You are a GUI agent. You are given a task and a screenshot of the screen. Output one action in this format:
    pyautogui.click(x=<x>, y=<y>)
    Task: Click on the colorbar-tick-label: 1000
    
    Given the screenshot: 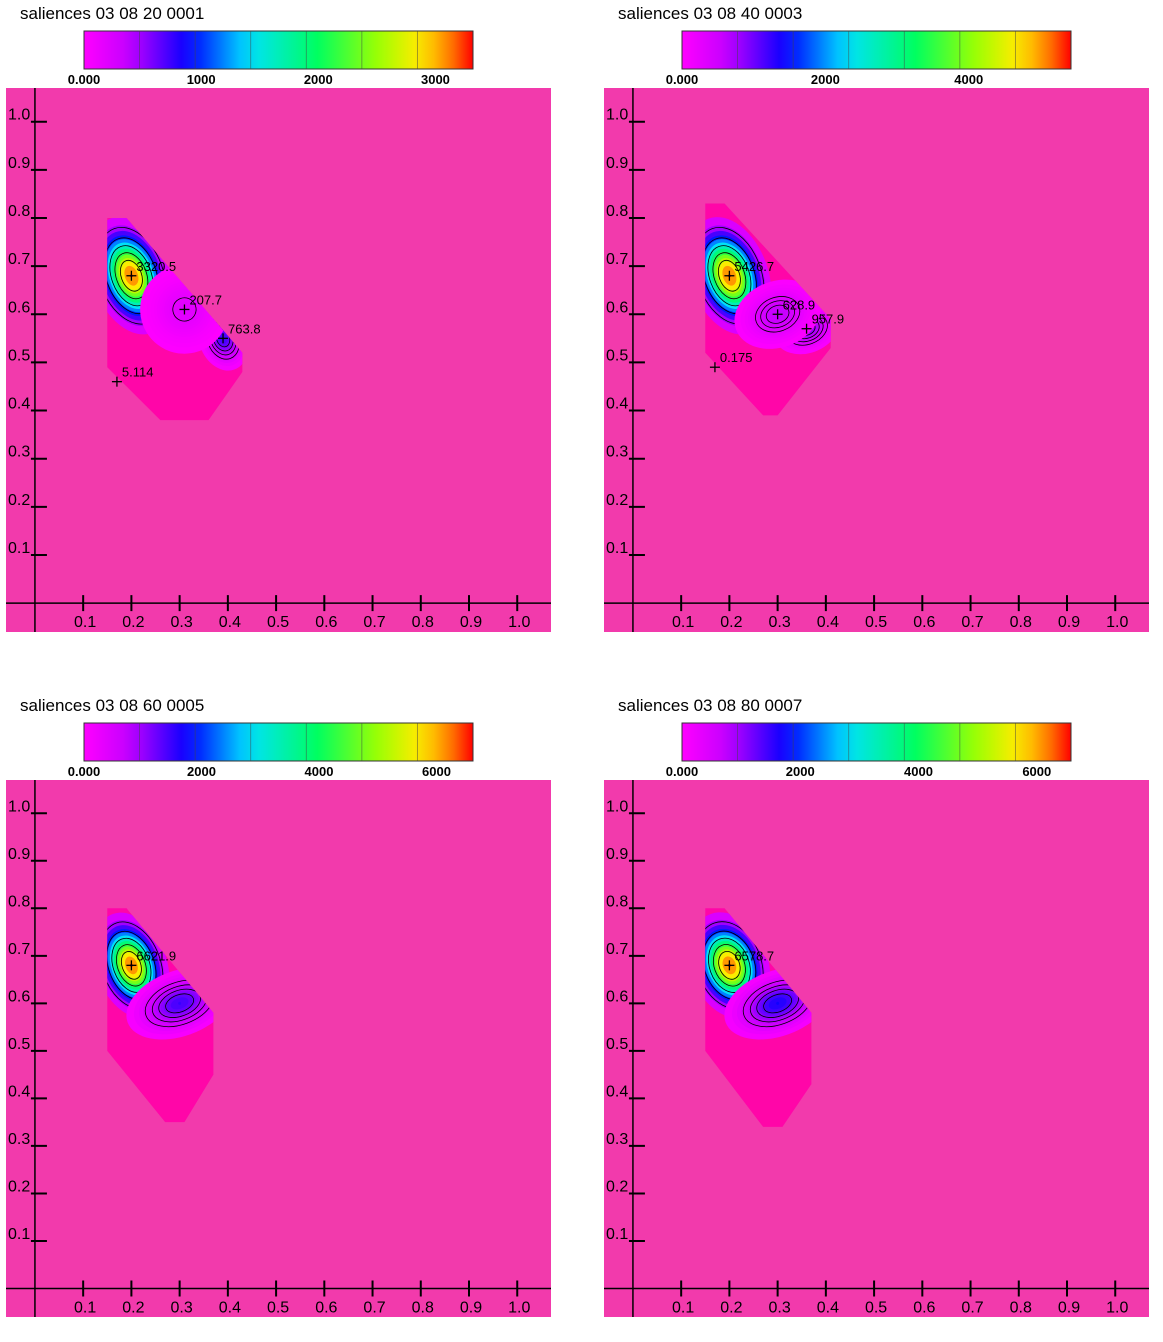 What is the action you would take?
    pyautogui.click(x=201, y=79)
    